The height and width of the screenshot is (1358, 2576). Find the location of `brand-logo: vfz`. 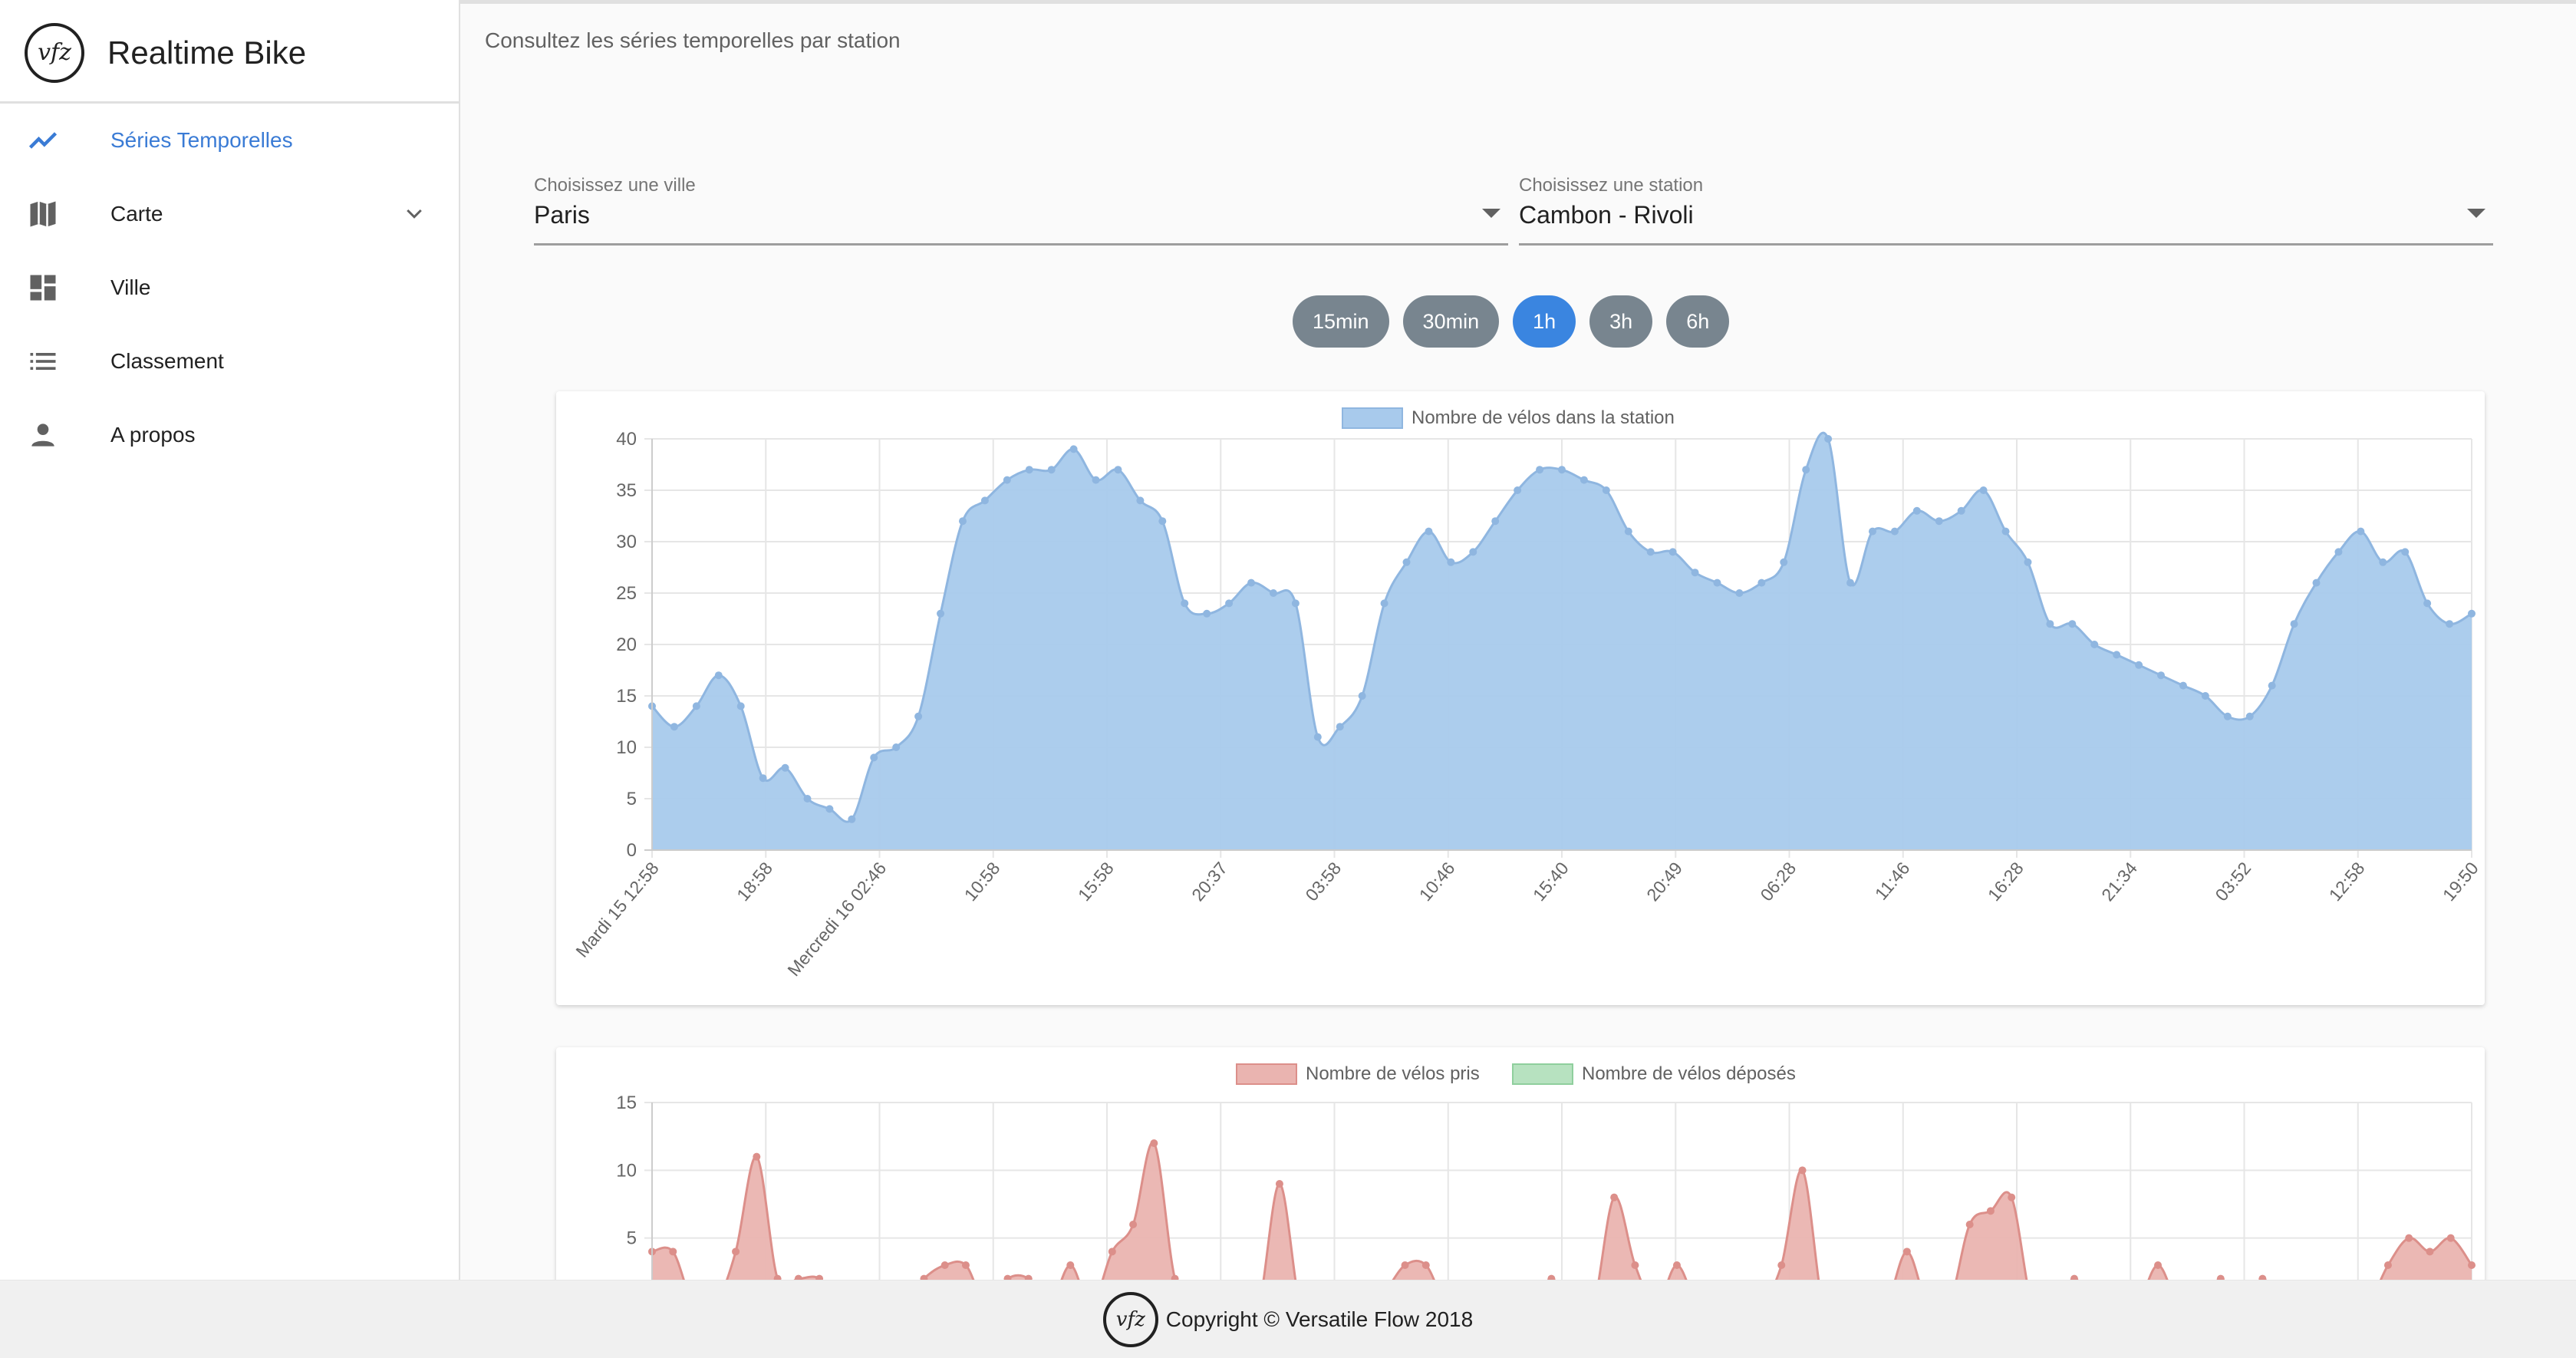

brand-logo: vfz is located at coordinates (54, 52).